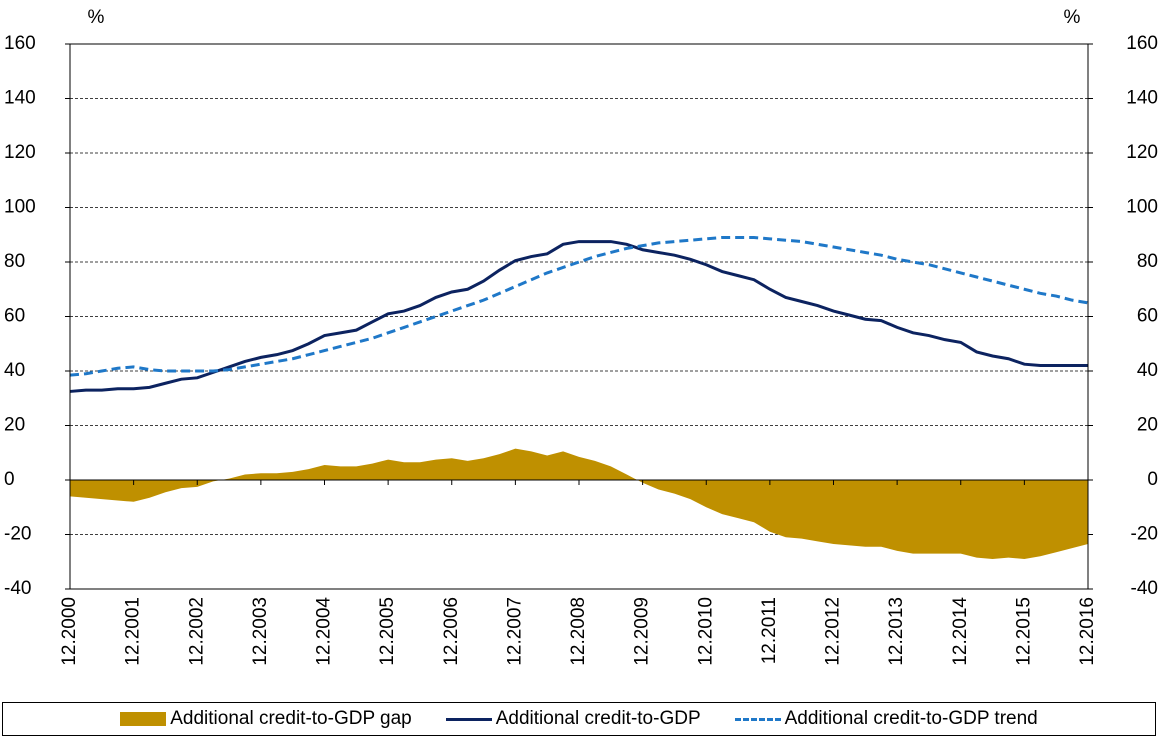 This screenshot has height=740, width=1162. I want to click on x-tick-label: 12.2003, so click(260, 631).